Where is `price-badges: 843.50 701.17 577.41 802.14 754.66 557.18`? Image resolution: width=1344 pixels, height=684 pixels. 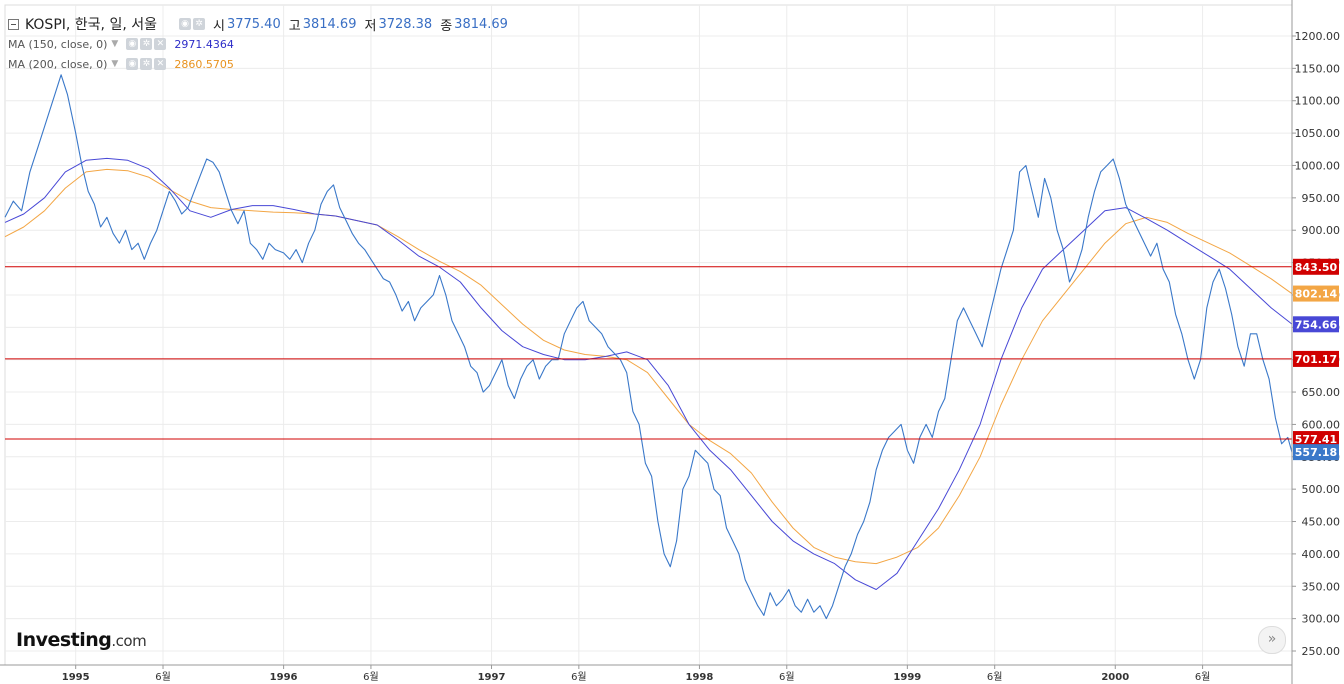 price-badges: 843.50 701.17 577.41 802.14 754.66 557.18 is located at coordinates (1316, 359).